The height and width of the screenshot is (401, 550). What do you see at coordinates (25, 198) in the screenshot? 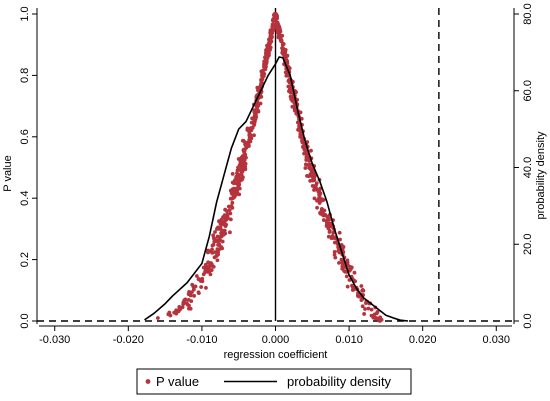
I see `y-left-tick-label: 0.4` at bounding box center [25, 198].